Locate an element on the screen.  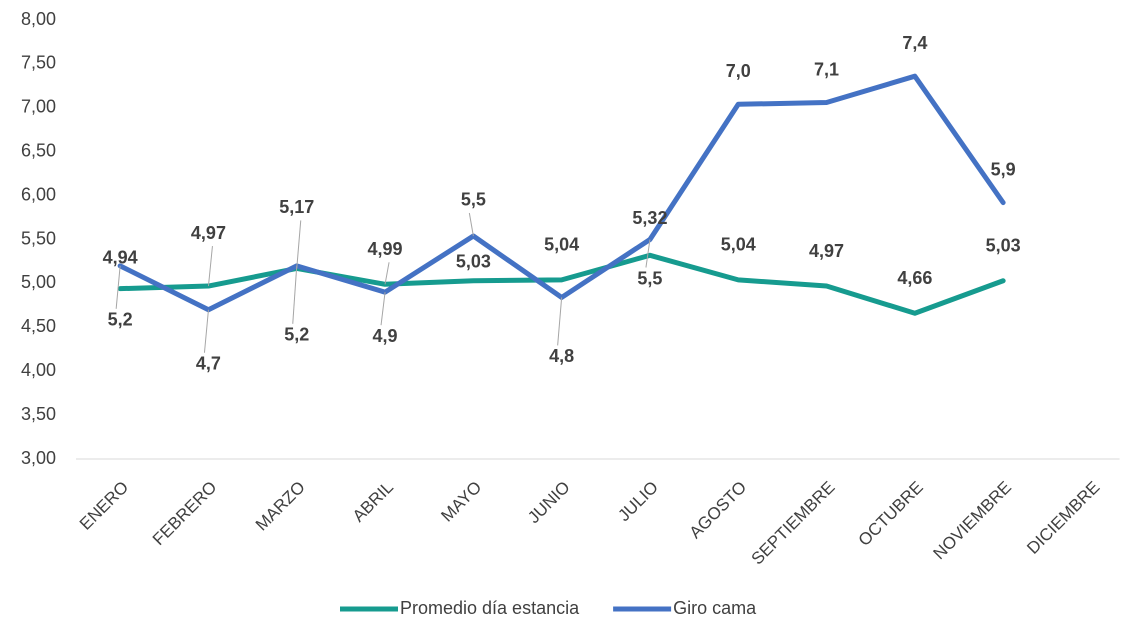
x-tick-label: OCTUBRE is located at coordinates (891, 514).